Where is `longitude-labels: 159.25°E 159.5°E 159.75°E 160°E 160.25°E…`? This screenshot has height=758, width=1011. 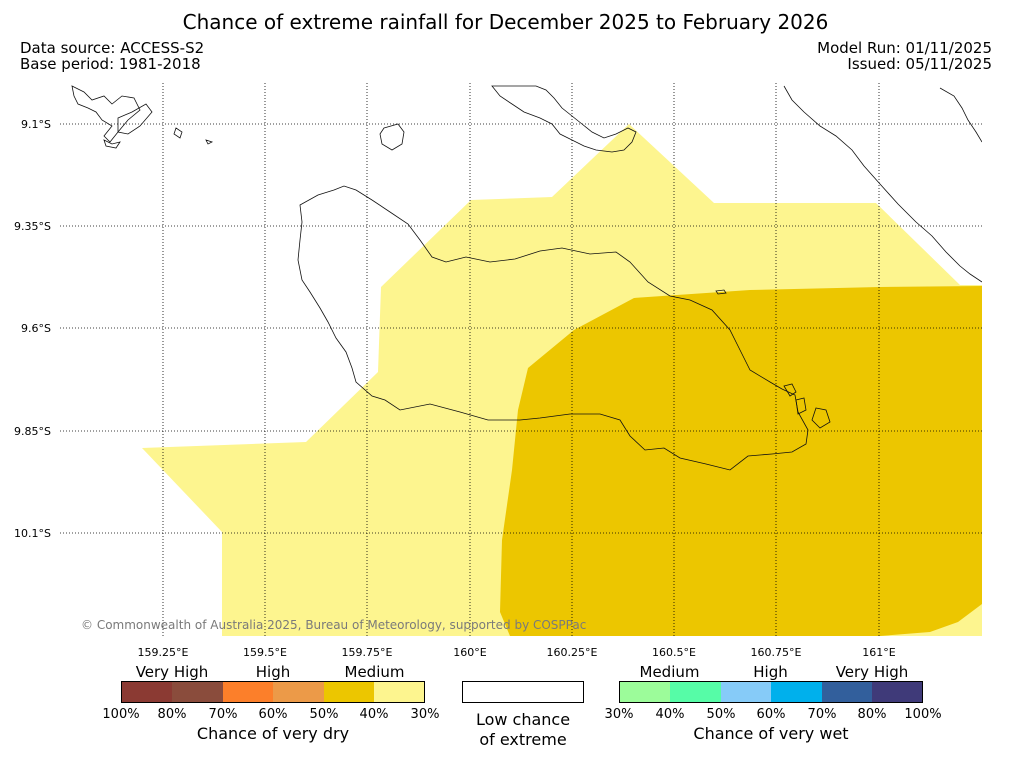 longitude-labels: 159.25°E 159.5°E 159.75°E 160°E 160.25°E… is located at coordinates (517, 652).